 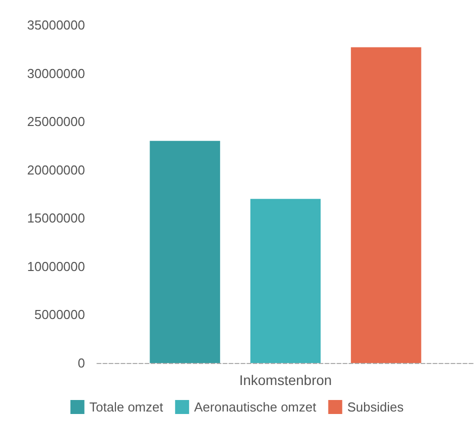 What do you see at coordinates (285, 380) in the screenshot?
I see `x-tick-label: Inkomstenbron` at bounding box center [285, 380].